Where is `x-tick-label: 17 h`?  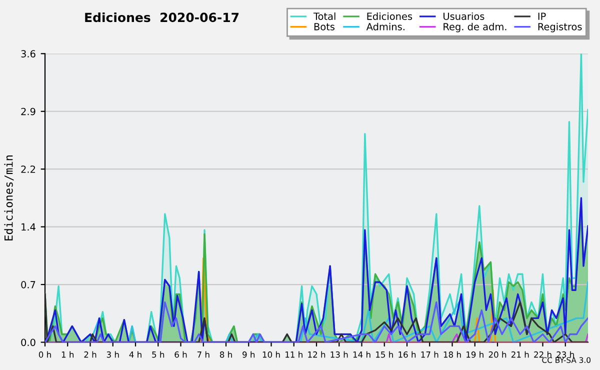 x-tick-label: 17 h is located at coordinates (429, 354).